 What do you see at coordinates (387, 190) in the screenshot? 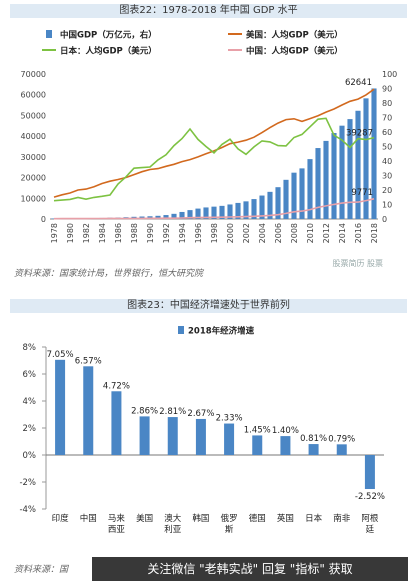
I see `right-tick-label: 20` at bounding box center [387, 190].